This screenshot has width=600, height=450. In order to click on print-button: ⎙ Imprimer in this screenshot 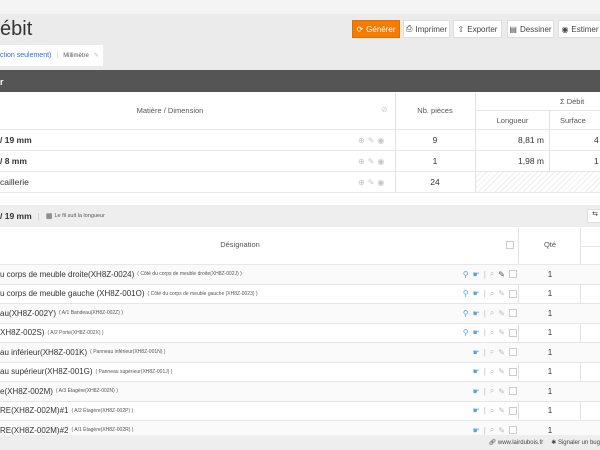, I will do `click(426, 29)`.